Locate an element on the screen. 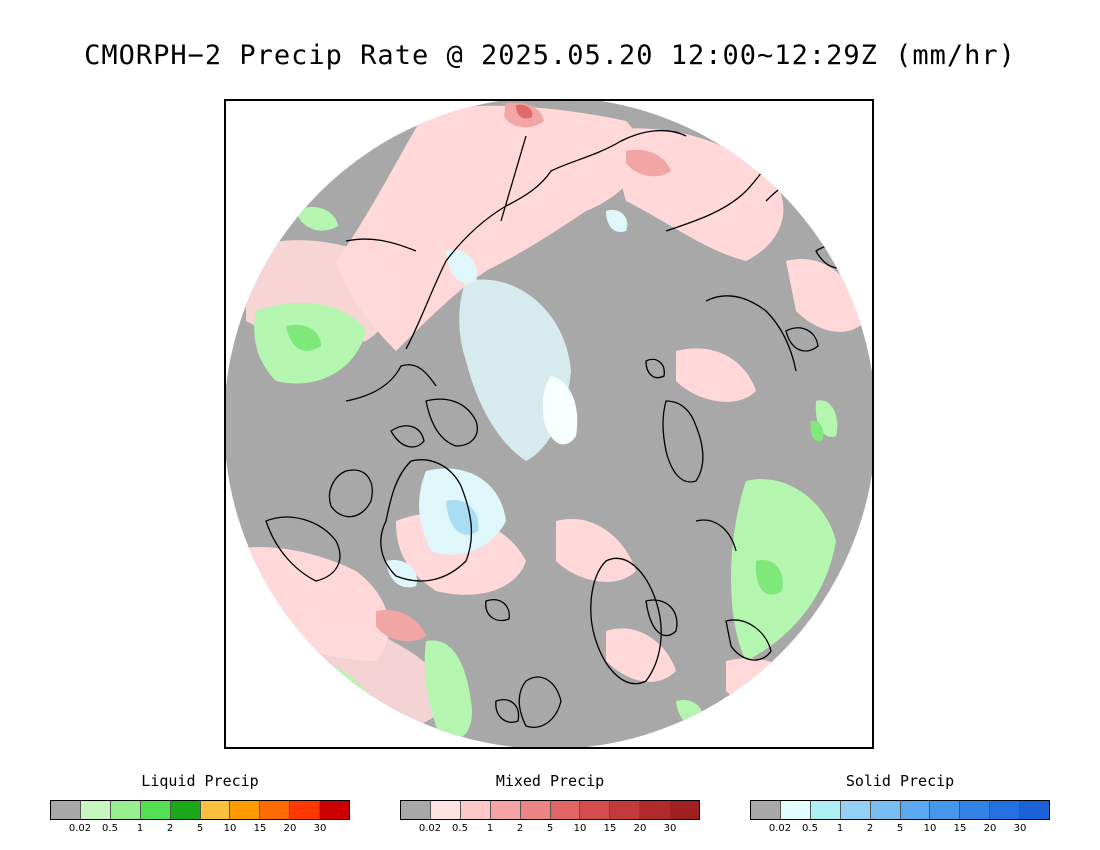  mixed-precip-legend: Mixed Precip 0.02 0.5 1 2 5 10 15 20 30 is located at coordinates (552, 805).